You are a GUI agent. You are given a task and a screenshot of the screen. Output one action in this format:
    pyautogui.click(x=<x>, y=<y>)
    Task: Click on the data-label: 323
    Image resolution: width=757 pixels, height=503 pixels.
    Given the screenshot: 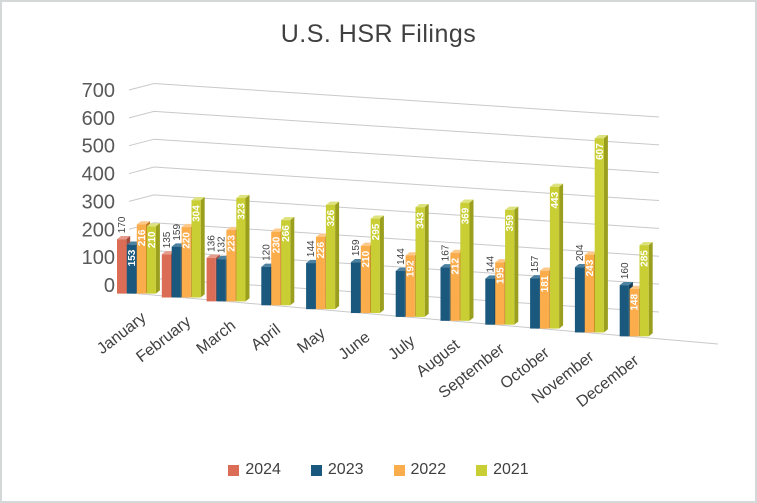 What is the action you would take?
    pyautogui.click(x=241, y=211)
    